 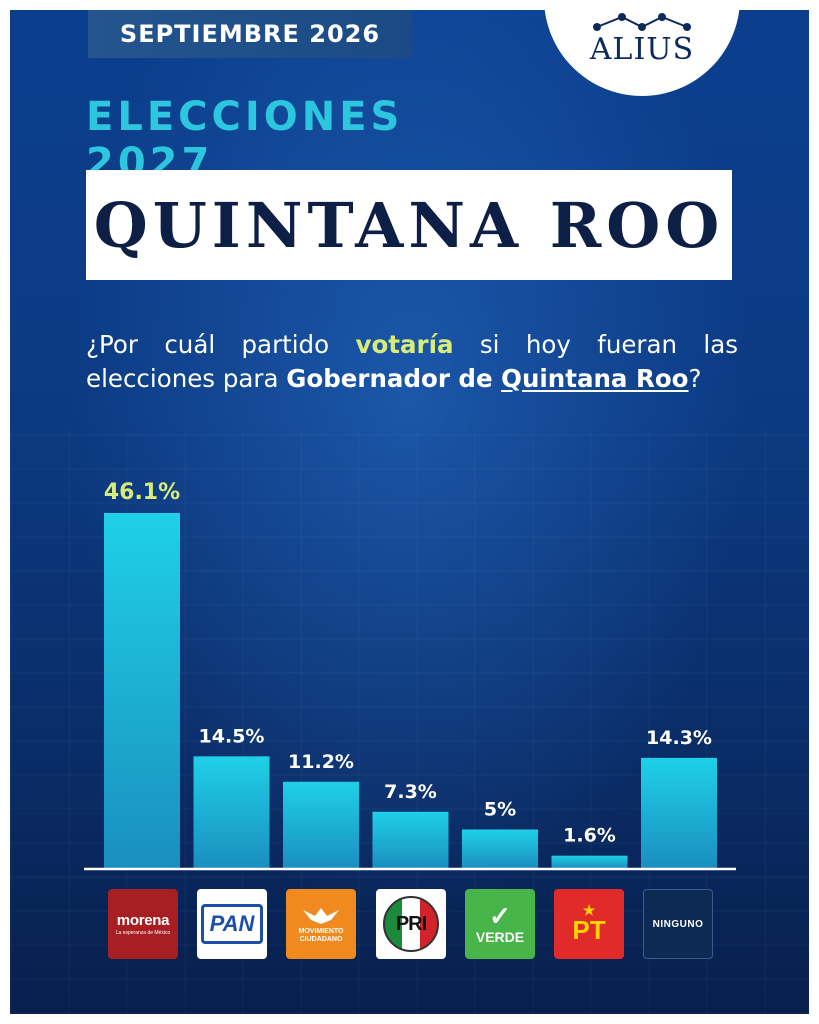 I want to click on eagle-icon, so click(x=321, y=916).